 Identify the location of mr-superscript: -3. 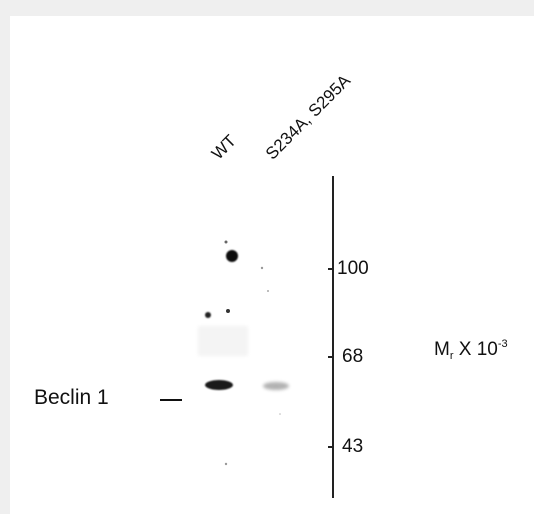
(502, 344).